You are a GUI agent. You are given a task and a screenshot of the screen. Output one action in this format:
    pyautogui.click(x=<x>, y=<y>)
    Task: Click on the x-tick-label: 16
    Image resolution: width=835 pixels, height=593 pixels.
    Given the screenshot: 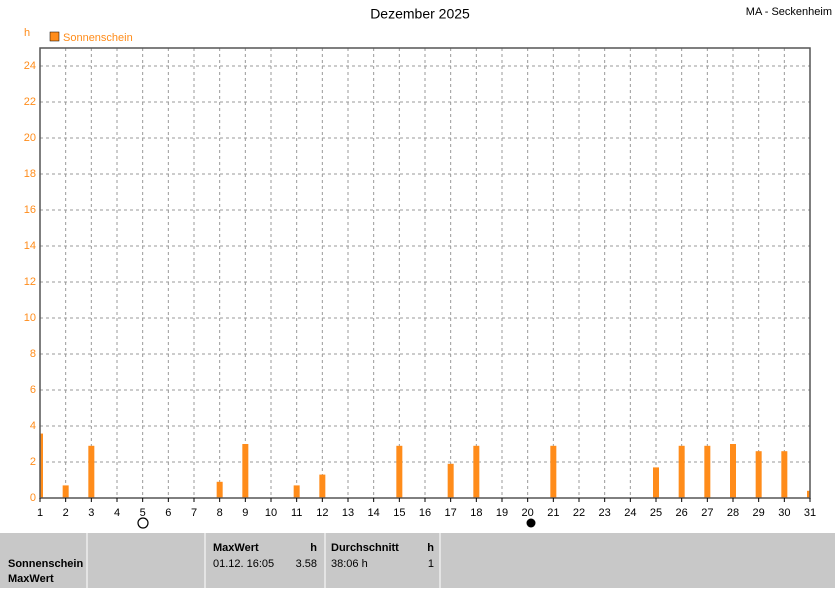 What is the action you would take?
    pyautogui.click(x=425, y=513)
    